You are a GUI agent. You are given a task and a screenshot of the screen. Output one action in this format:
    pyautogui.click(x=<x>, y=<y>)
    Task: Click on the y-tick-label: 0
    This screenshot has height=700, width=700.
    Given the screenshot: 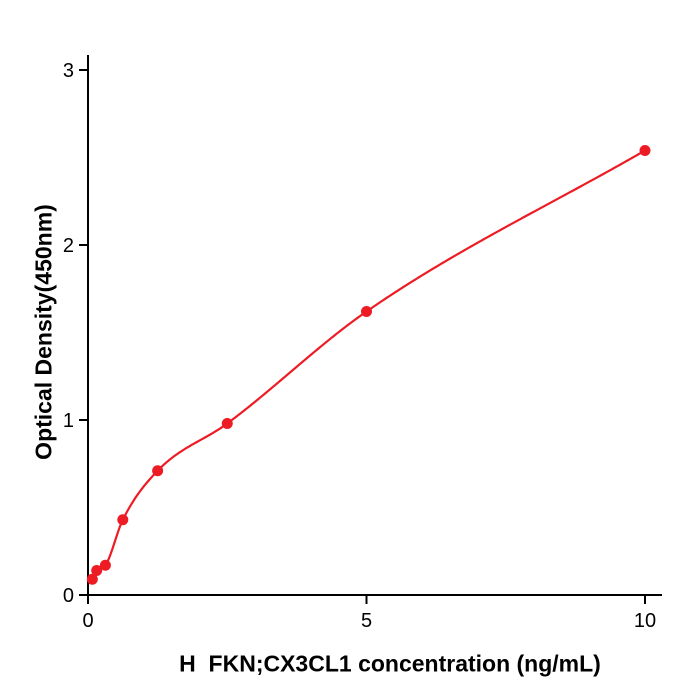 What is the action you would take?
    pyautogui.click(x=68, y=596)
    